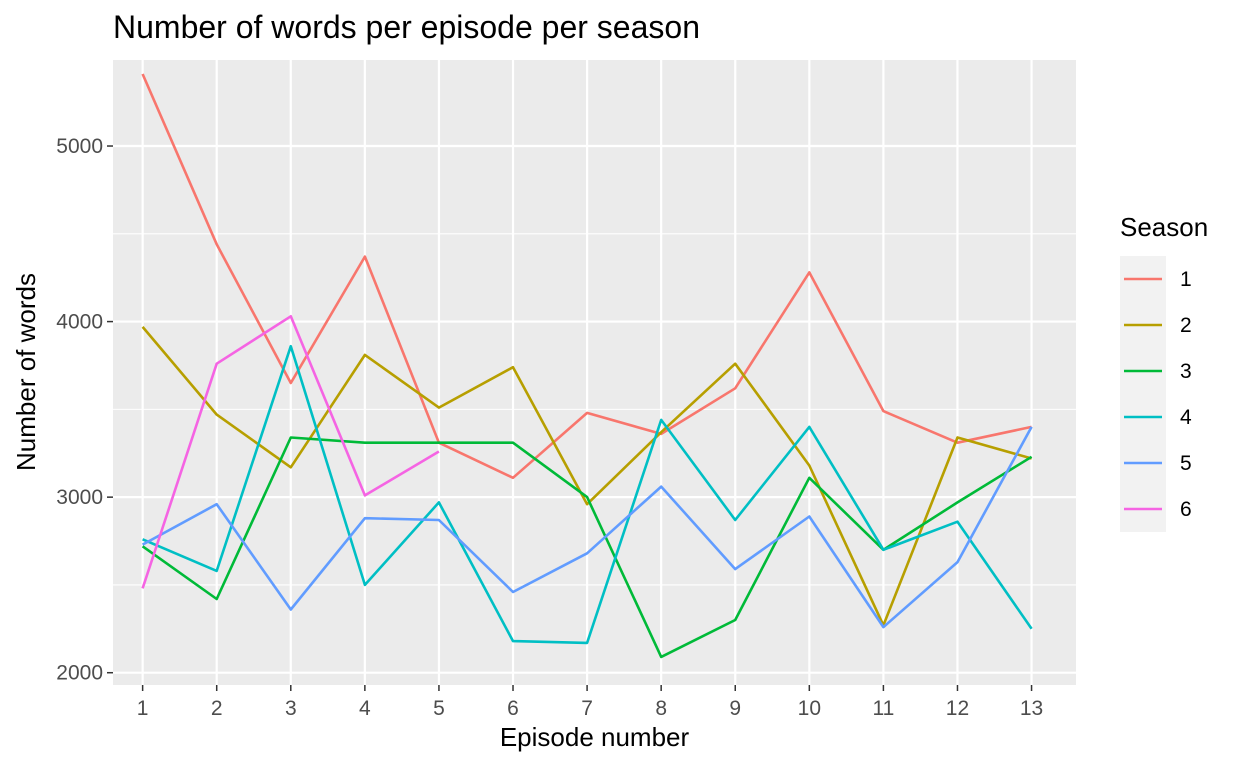 The height and width of the screenshot is (768, 1248). What do you see at coordinates (1186, 463) in the screenshot?
I see `legend-label-season-5: 5` at bounding box center [1186, 463].